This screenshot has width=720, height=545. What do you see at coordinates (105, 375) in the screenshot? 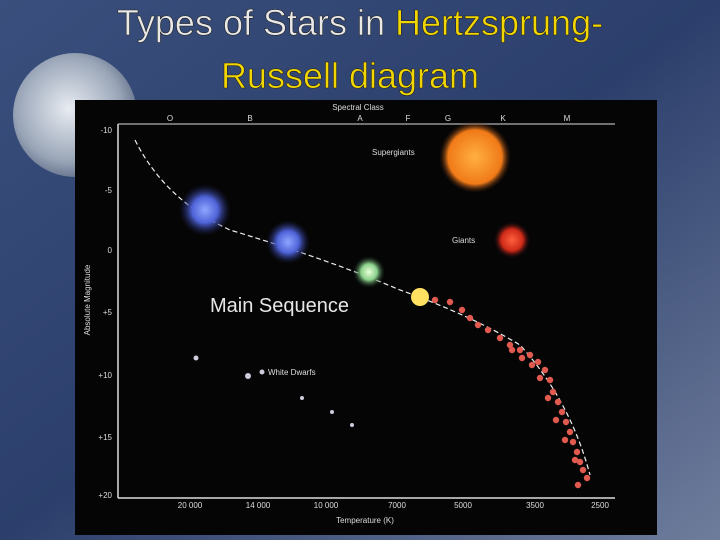
I see `y-tick-label: +10` at bounding box center [105, 375].